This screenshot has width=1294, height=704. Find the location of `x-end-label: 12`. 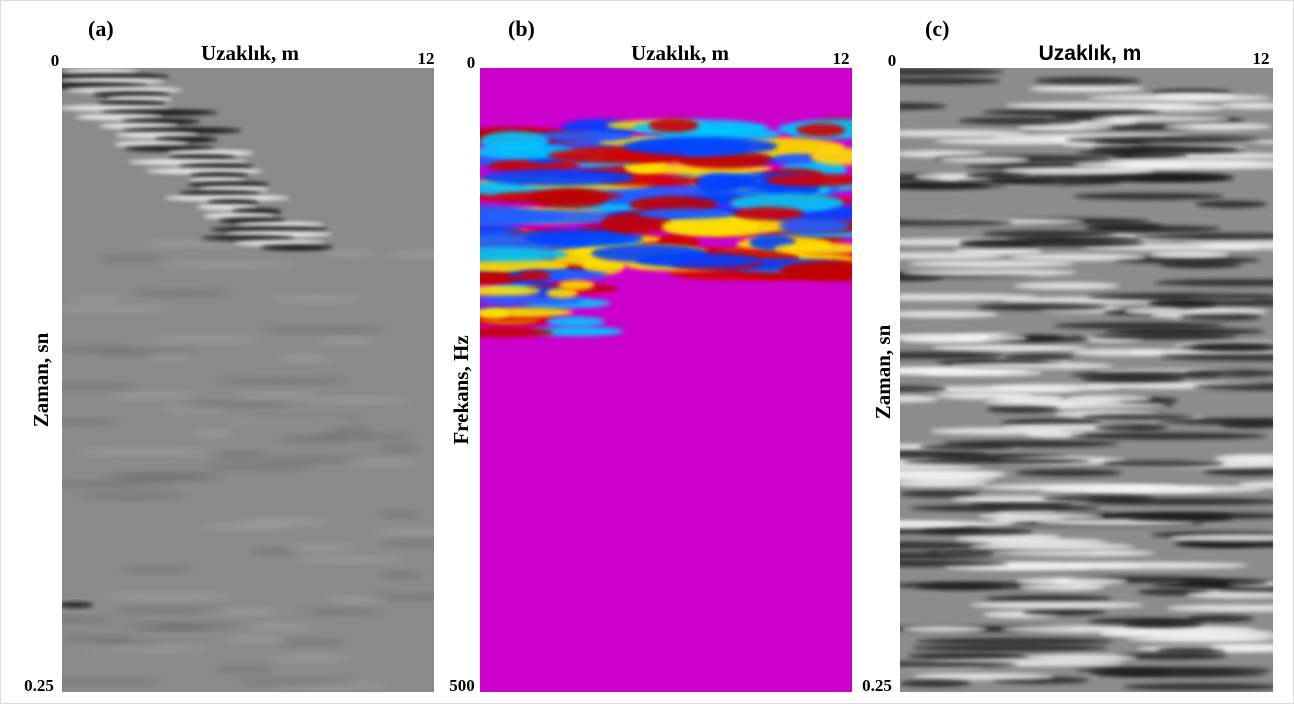

x-end-label: 12 is located at coordinates (1261, 58).